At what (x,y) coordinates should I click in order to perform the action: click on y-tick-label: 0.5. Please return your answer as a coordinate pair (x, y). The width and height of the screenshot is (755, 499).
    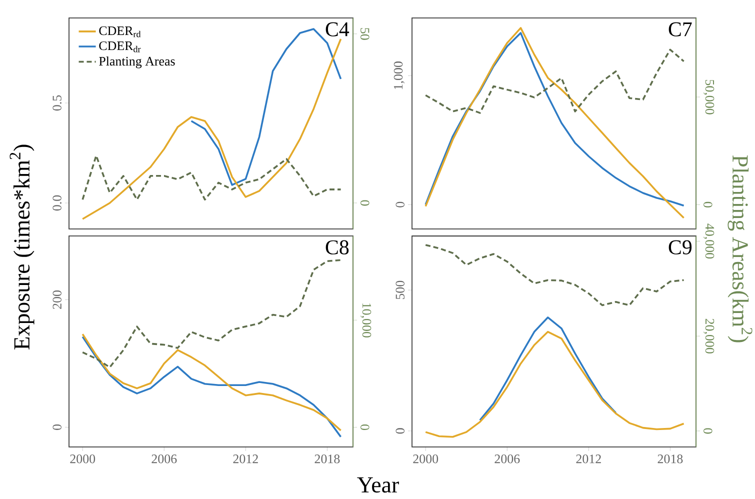
    Looking at the image, I should click on (57, 103).